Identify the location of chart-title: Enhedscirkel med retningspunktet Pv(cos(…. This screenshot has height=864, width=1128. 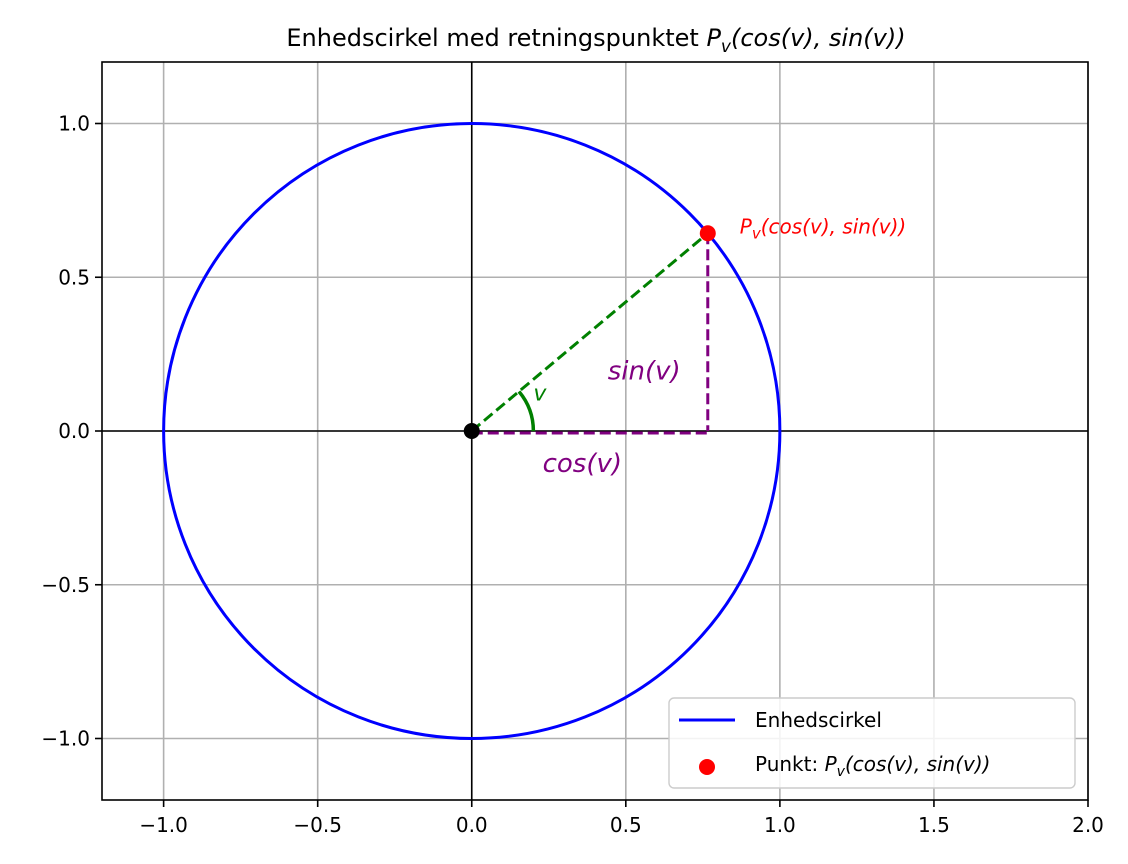
(595, 40).